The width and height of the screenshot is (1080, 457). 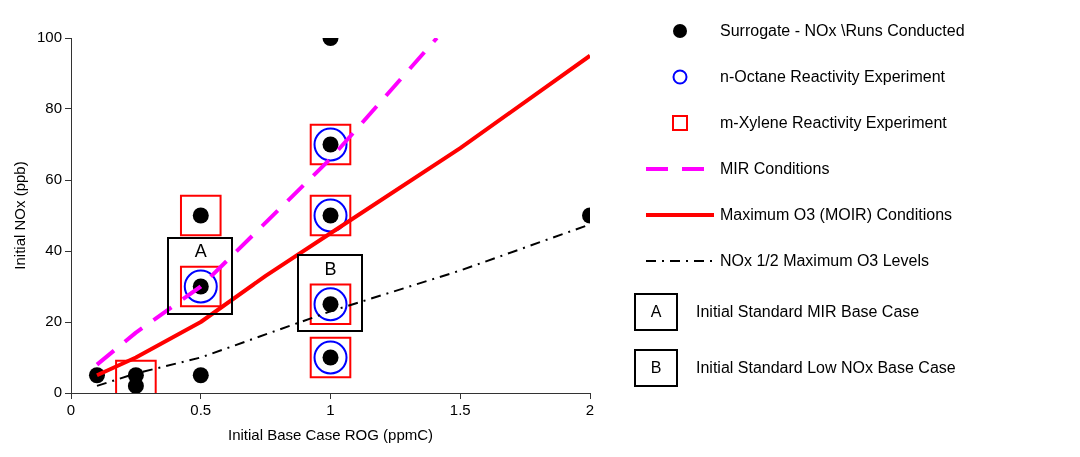 I want to click on legend-label: m-Xylene Reactivity Experiment, so click(x=833, y=123).